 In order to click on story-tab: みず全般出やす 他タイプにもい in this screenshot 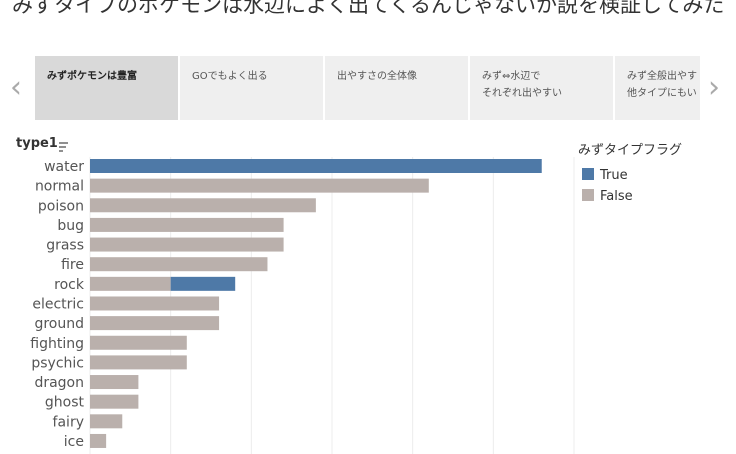, I will do `click(657, 88)`.